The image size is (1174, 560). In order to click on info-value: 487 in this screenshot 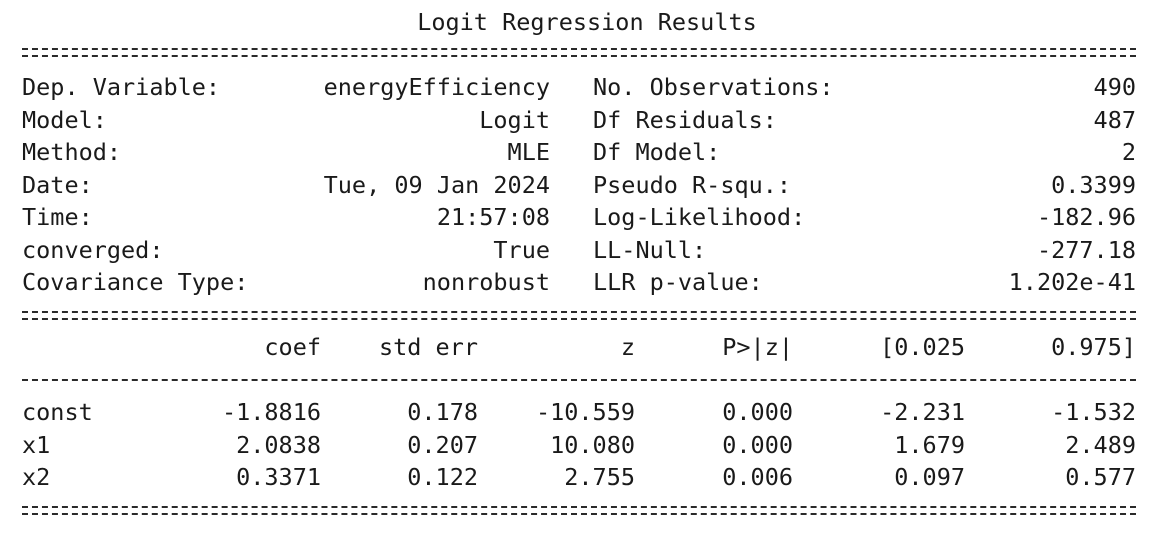, I will do `click(1114, 120)`.